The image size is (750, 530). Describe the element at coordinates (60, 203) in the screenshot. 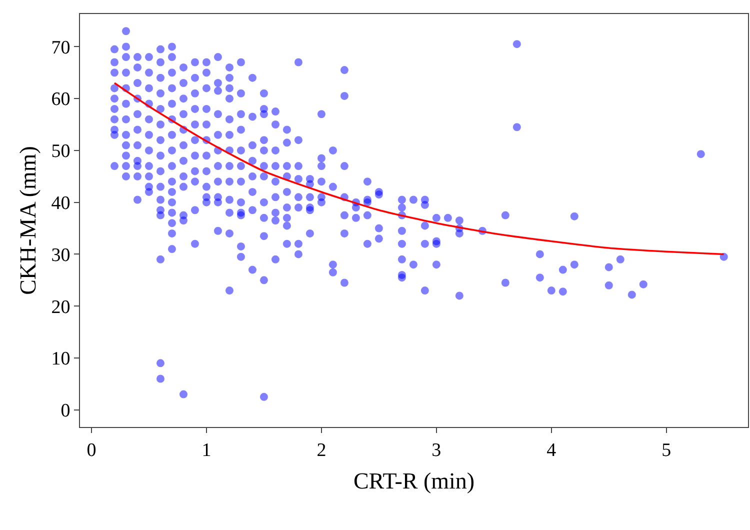

I see `y-tick-label: 40` at that location.